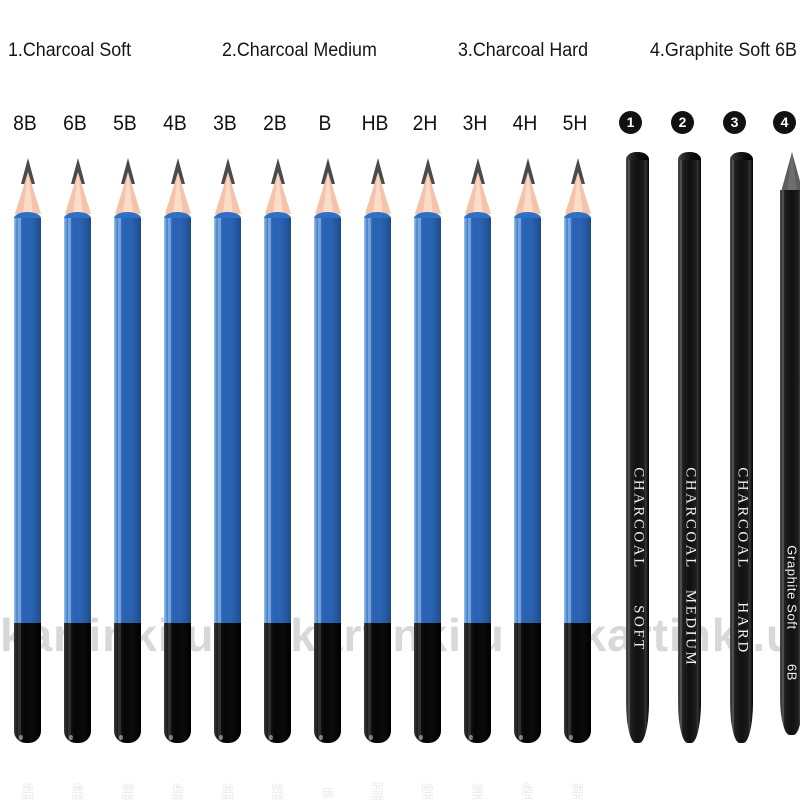  I want to click on grade-label-2H: 2H, so click(425, 123).